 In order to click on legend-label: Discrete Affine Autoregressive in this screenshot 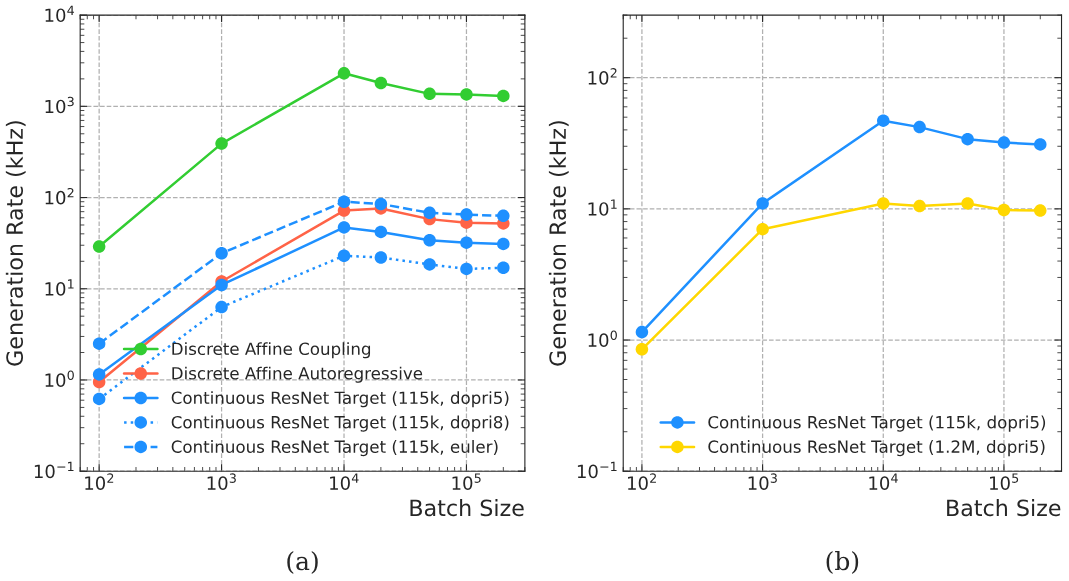, I will do `click(297, 374)`.